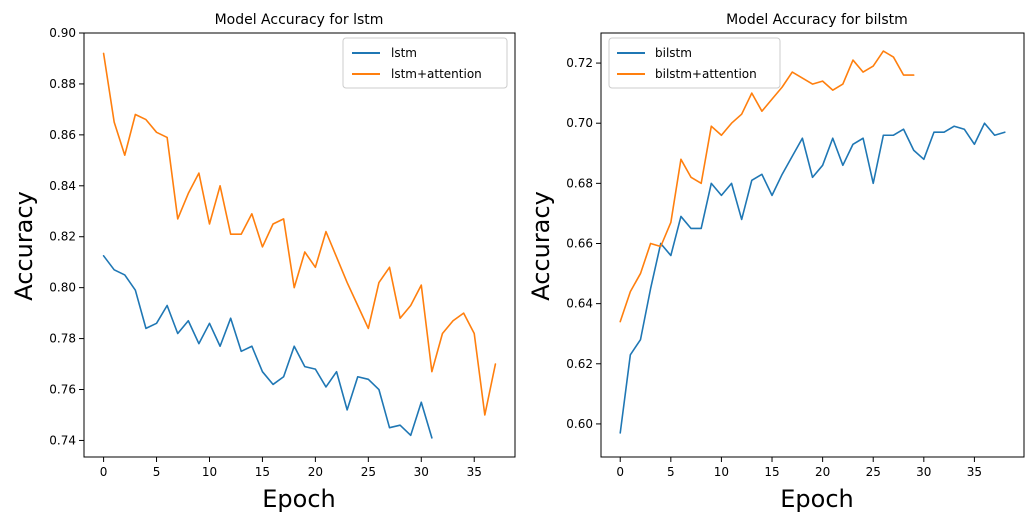 The width and height of the screenshot is (1027, 516). What do you see at coordinates (62, 440) in the screenshot?
I see `y-tick-label: 0.74` at bounding box center [62, 440].